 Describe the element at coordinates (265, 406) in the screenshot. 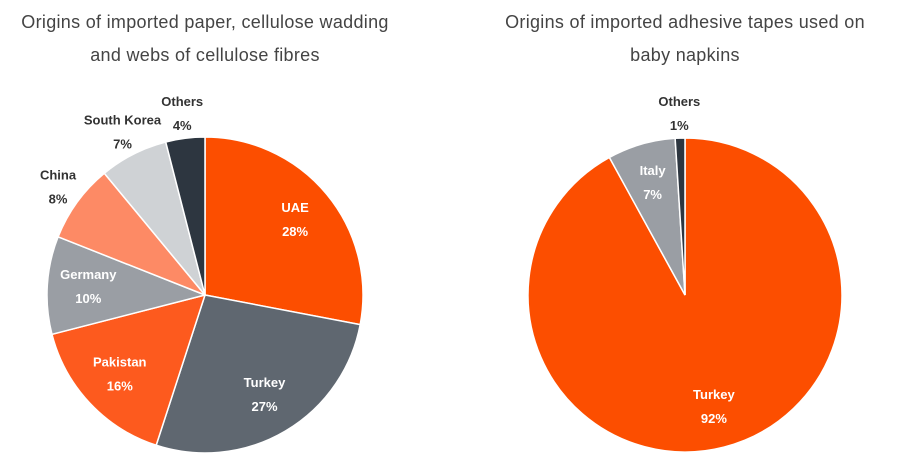

I see `value-label: 27%` at that location.